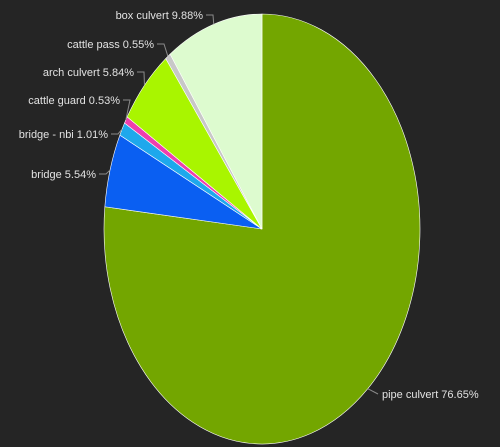 Image resolution: width=500 pixels, height=447 pixels. Describe the element at coordinates (74, 101) in the screenshot. I see `slice-label: cattle guard 0.53%` at that location.